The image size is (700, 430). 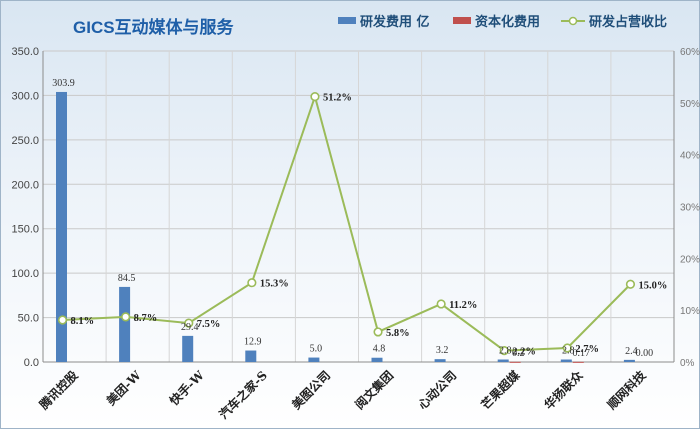 What do you see at coordinates (379, 349) in the screenshot?
I see `bar-rnd-value-label: 4.8` at bounding box center [379, 349].